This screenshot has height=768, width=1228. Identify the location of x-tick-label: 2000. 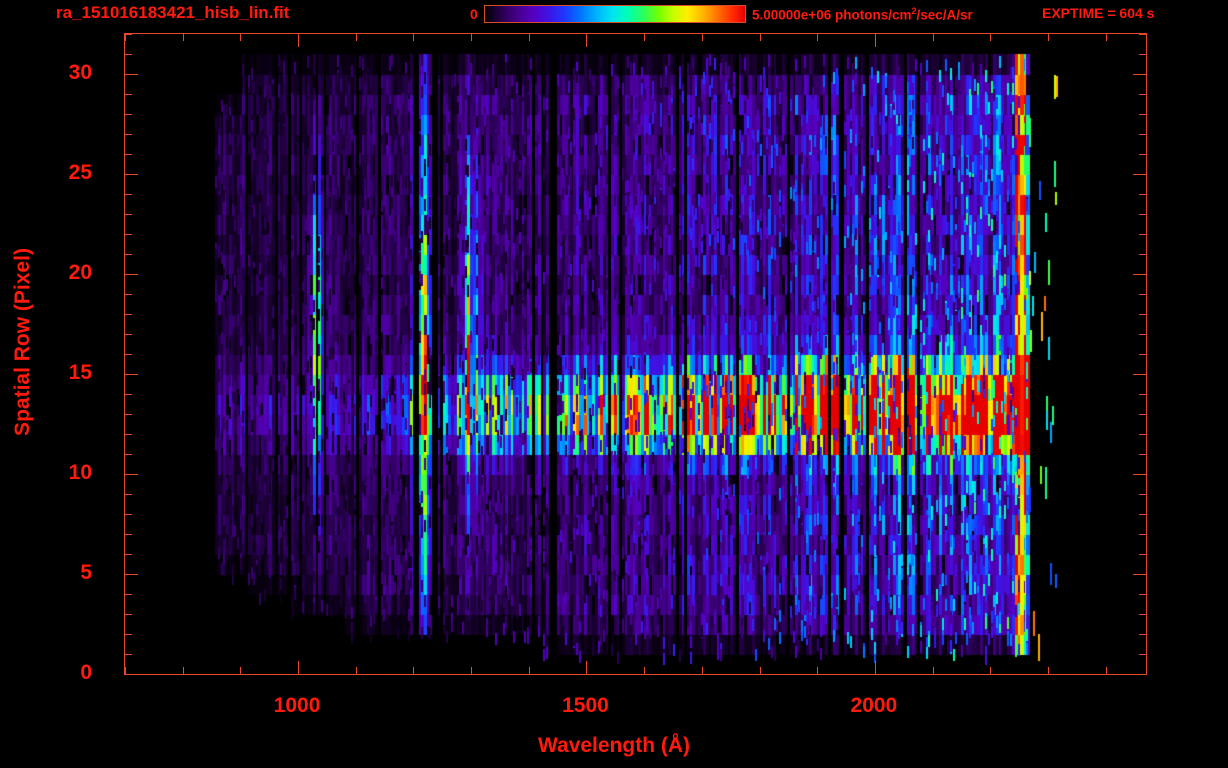
(874, 705).